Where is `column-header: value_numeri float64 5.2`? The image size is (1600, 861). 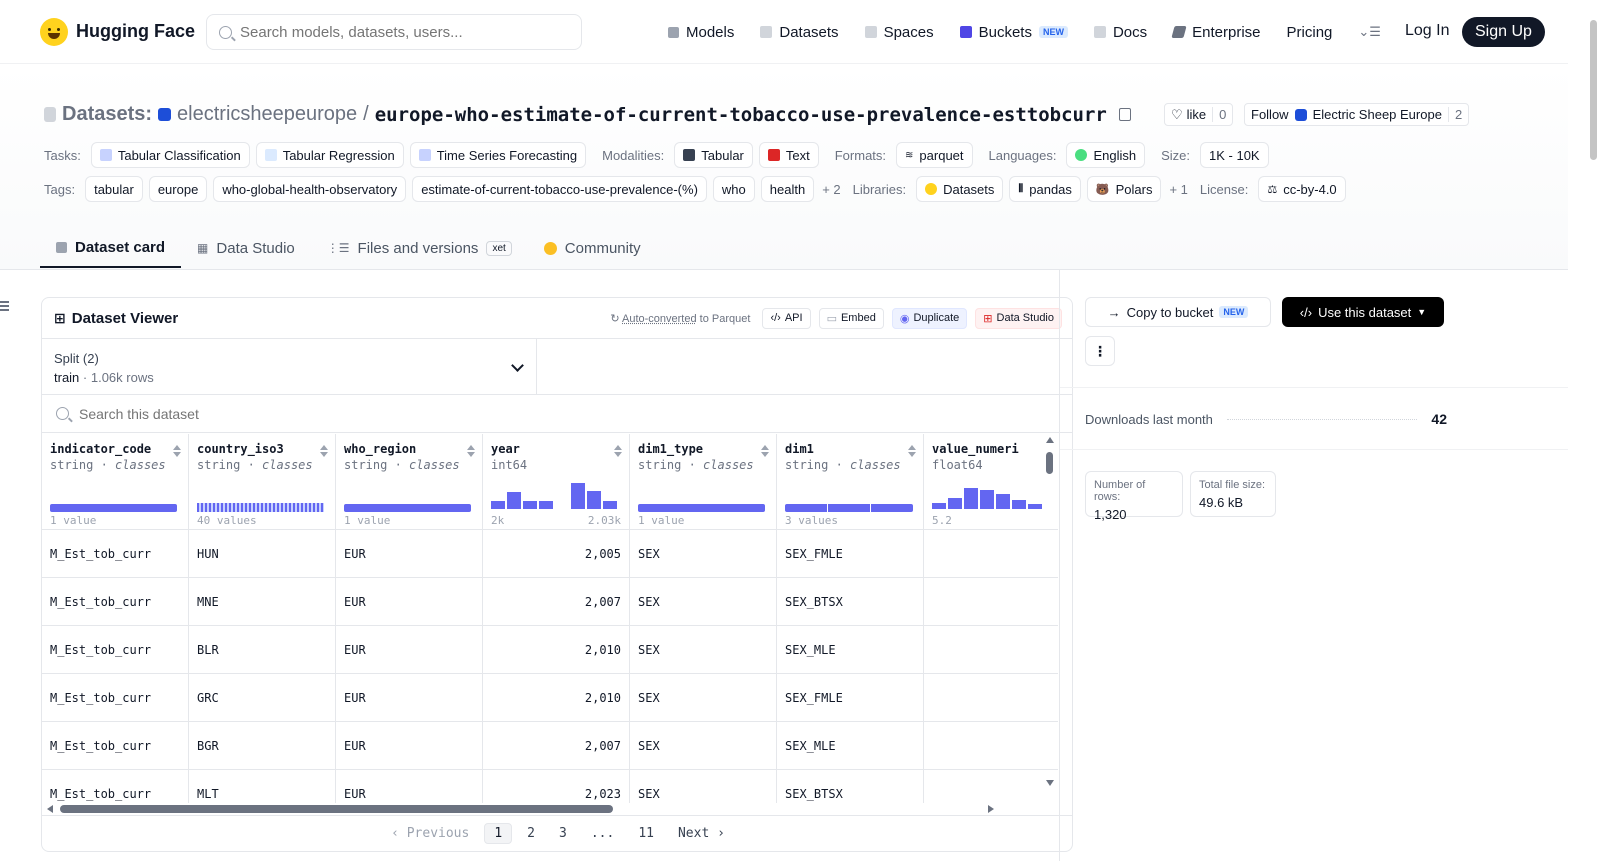 column-header: value_numeri float64 5.2 is located at coordinates (991, 482).